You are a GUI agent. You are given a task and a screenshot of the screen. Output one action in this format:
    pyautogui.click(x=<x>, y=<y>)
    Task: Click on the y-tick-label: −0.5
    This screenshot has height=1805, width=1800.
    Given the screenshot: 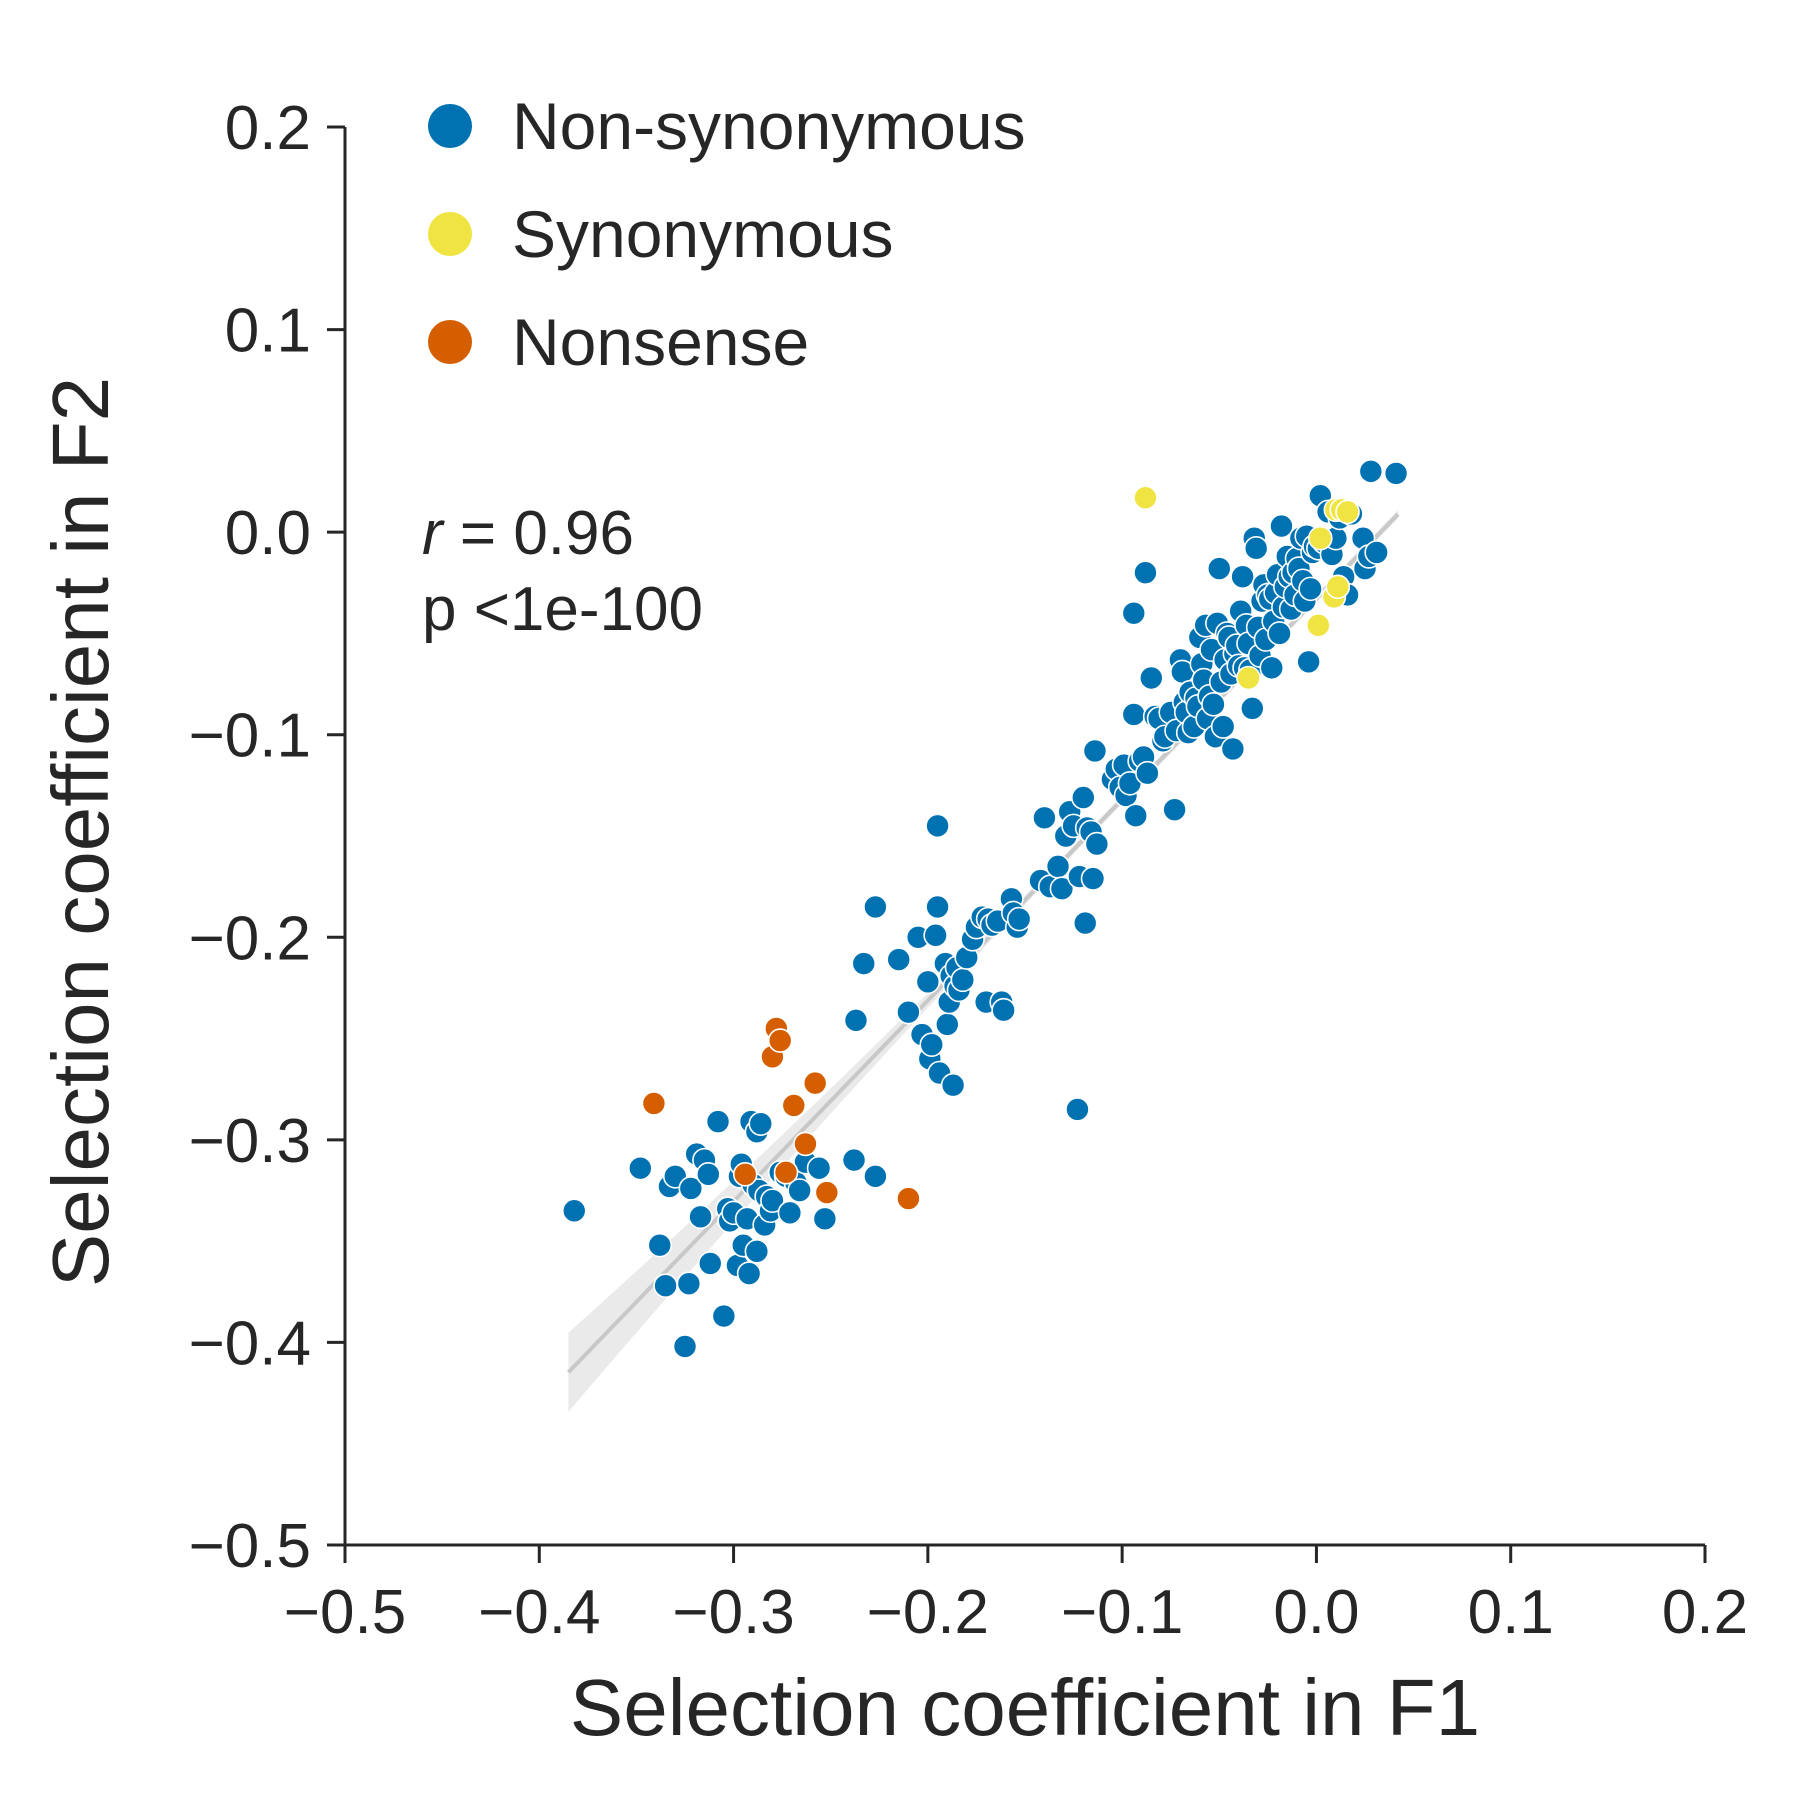 What is the action you would take?
    pyautogui.click(x=250, y=1546)
    